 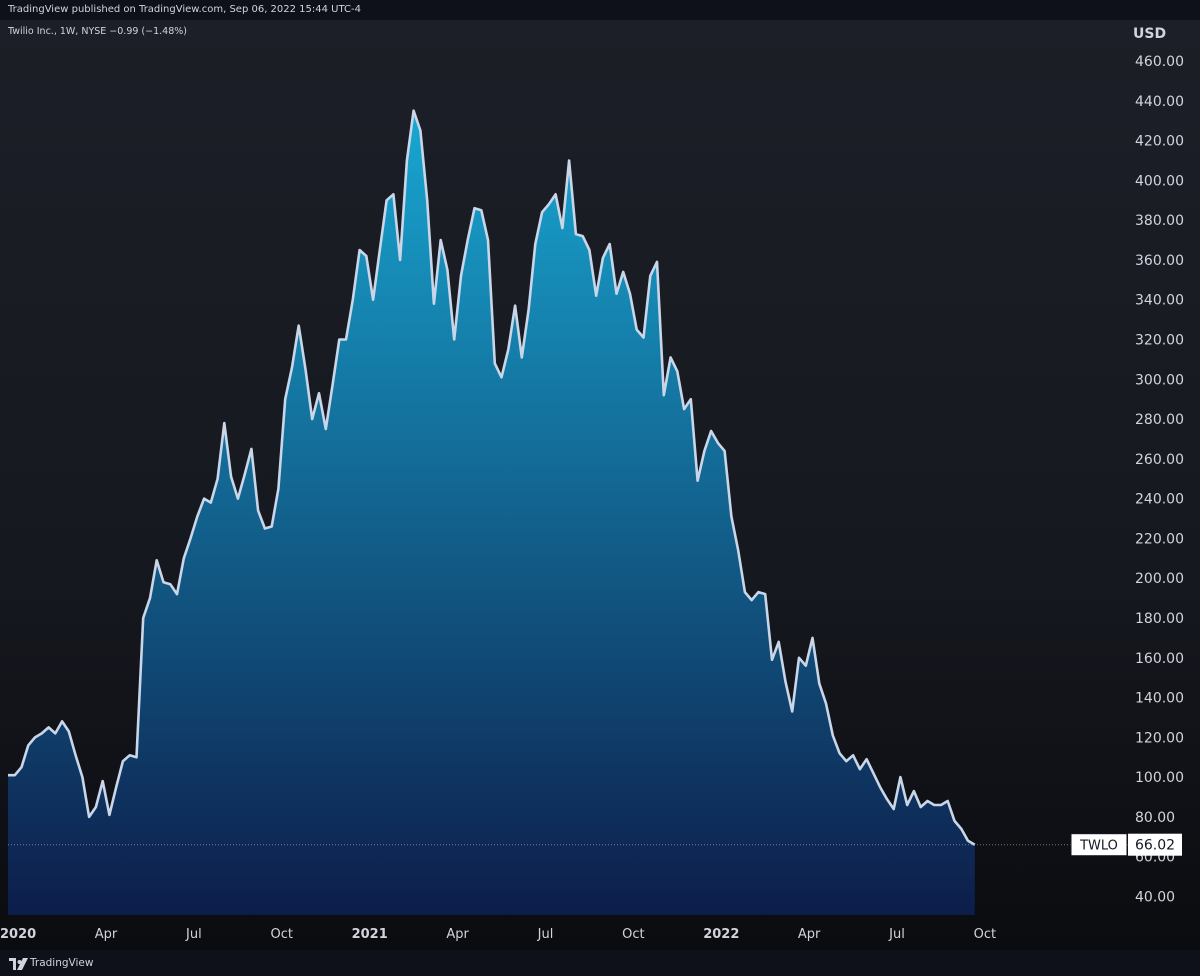 What do you see at coordinates (1159, 380) in the screenshot?
I see `y-tick-label: 300.00` at bounding box center [1159, 380].